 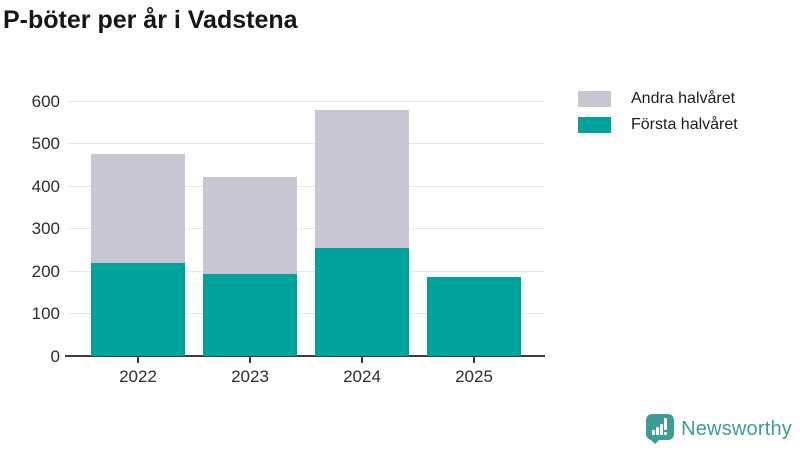 I want to click on x-axis-tick-2023, so click(x=250, y=360).